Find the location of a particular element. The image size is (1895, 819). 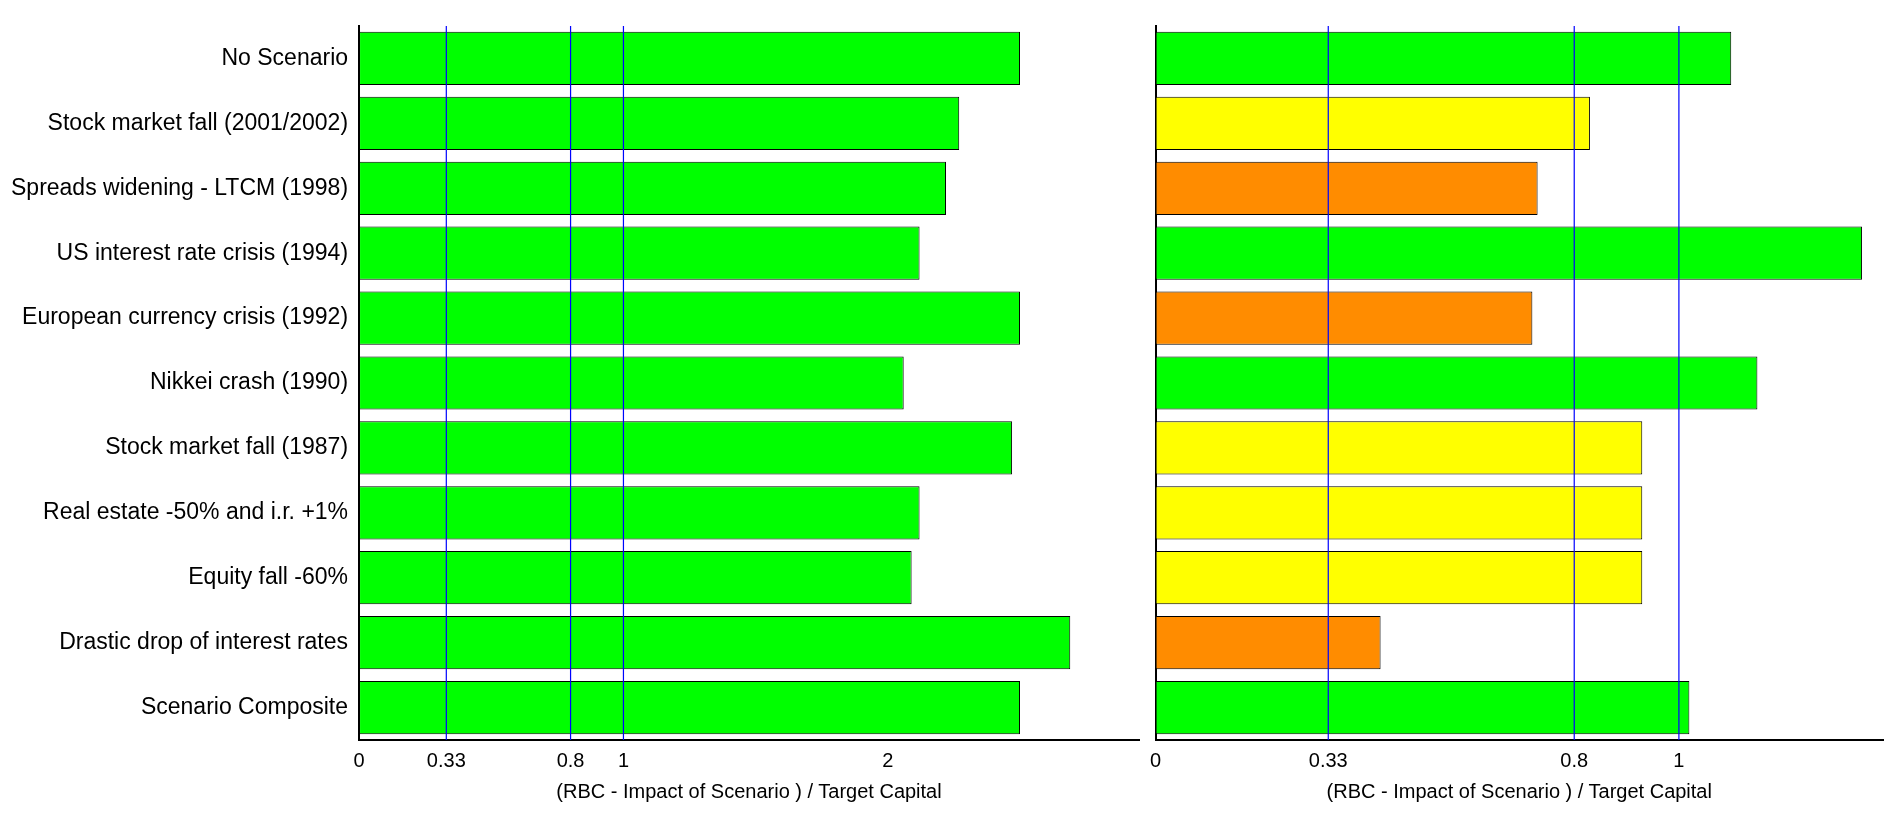

y-tick-label: European currency crisis (1992) is located at coordinates (185, 316).